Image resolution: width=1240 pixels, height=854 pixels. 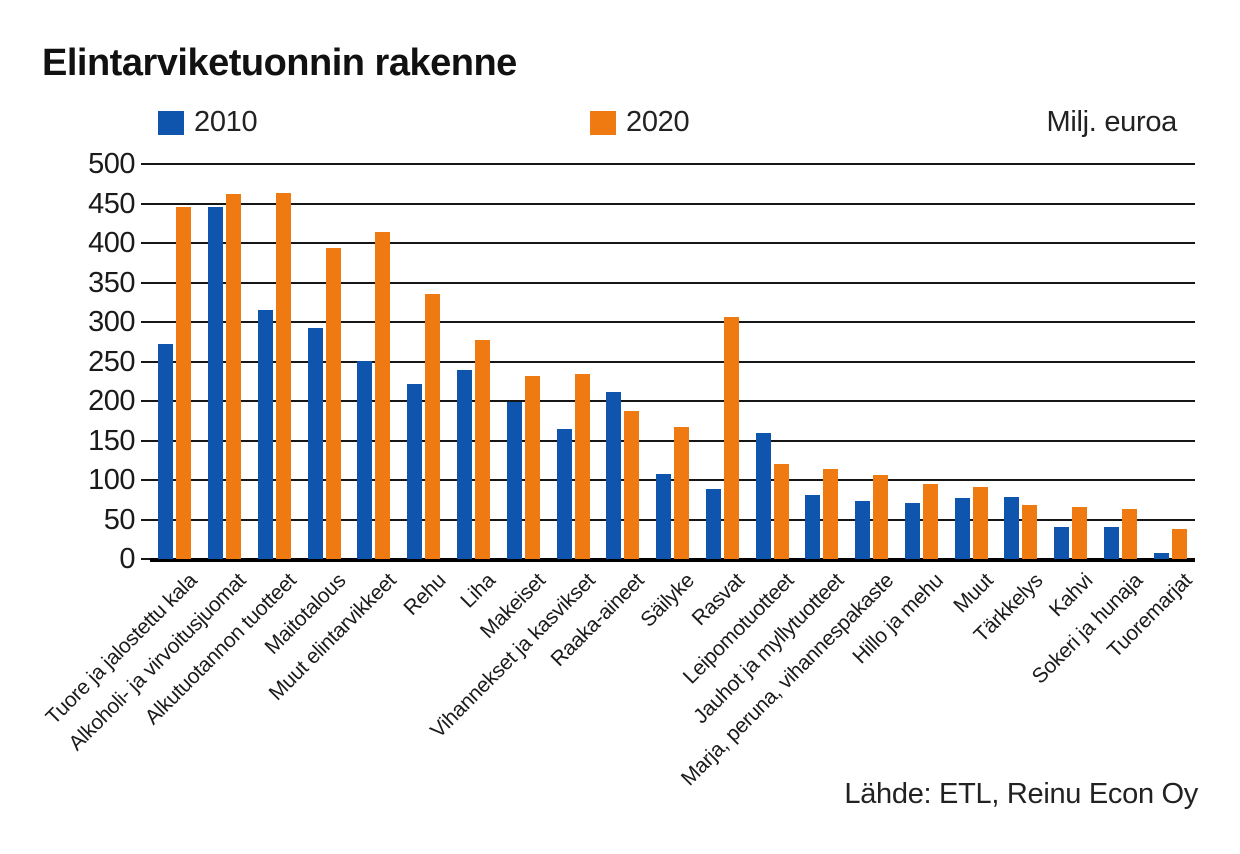 I want to click on legend-item-2010: 2010, so click(x=208, y=122).